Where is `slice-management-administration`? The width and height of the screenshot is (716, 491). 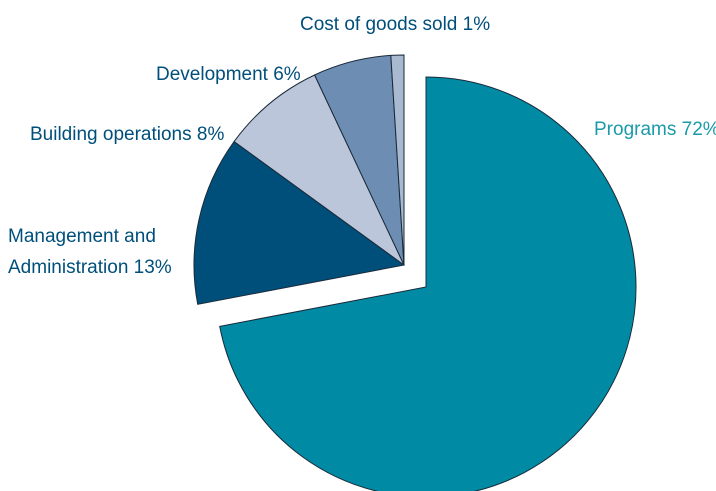
slice-management-administration is located at coordinates (299, 222).